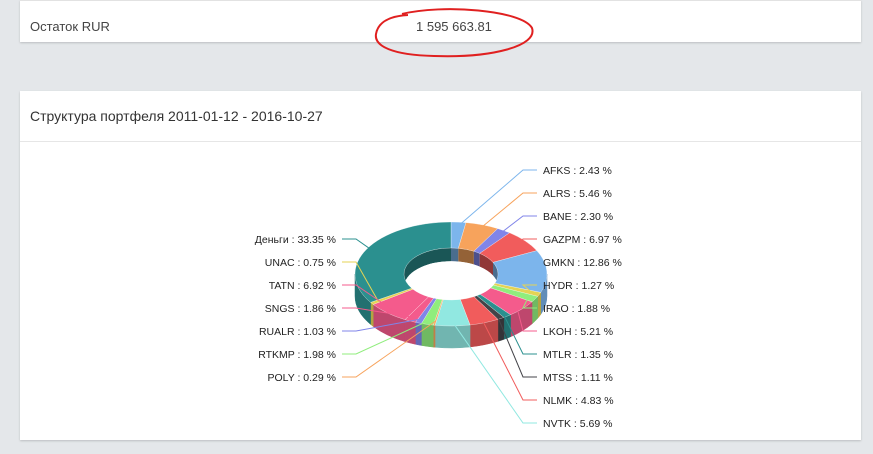 Image resolution: width=873 pixels, height=454 pixels. I want to click on slice-side-UNAC, so click(372, 314).